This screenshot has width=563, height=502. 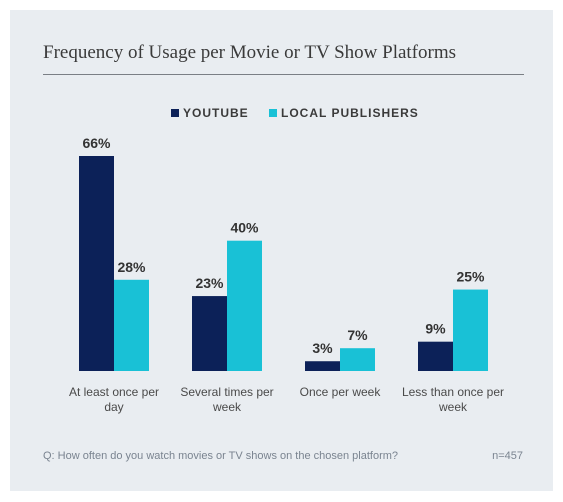 I want to click on legend-label-youtube: YOUTUBE, so click(x=216, y=113).